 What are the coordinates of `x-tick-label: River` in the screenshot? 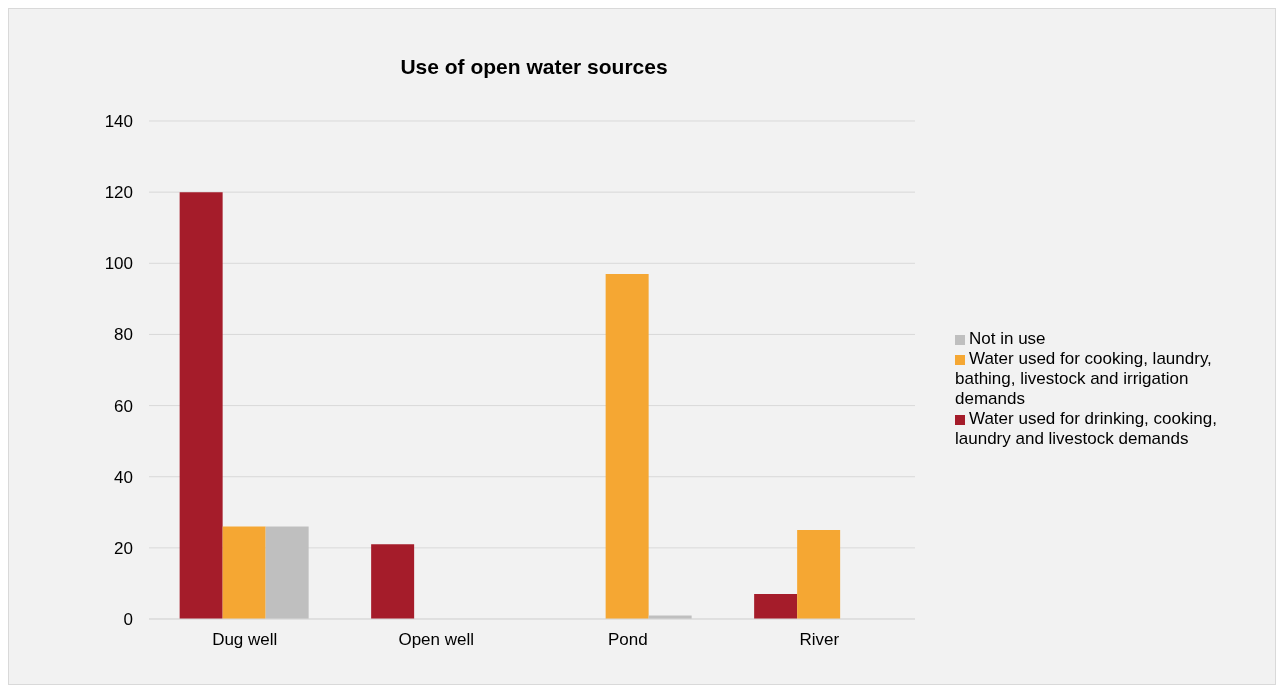 It's located at (819, 640).